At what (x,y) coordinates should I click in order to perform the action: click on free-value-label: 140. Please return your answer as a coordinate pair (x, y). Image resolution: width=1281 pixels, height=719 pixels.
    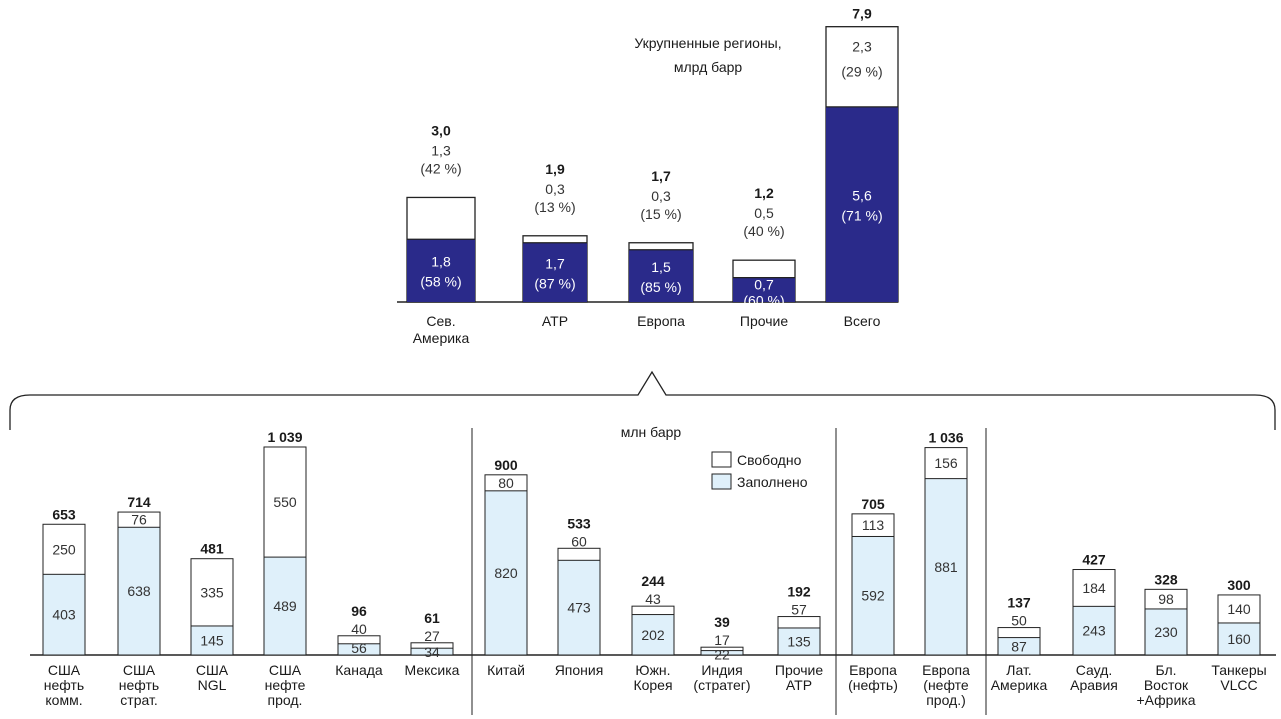
    Looking at the image, I should click on (1239, 609).